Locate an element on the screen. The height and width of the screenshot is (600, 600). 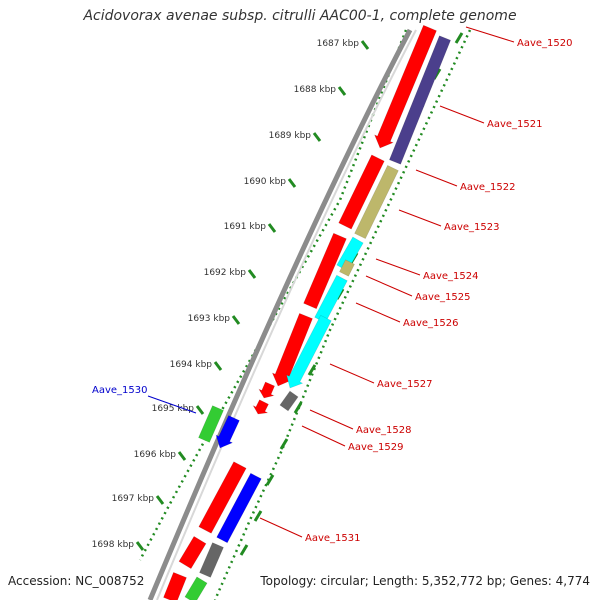
gene-label: Aave_1523 is located at coordinates (472, 227).